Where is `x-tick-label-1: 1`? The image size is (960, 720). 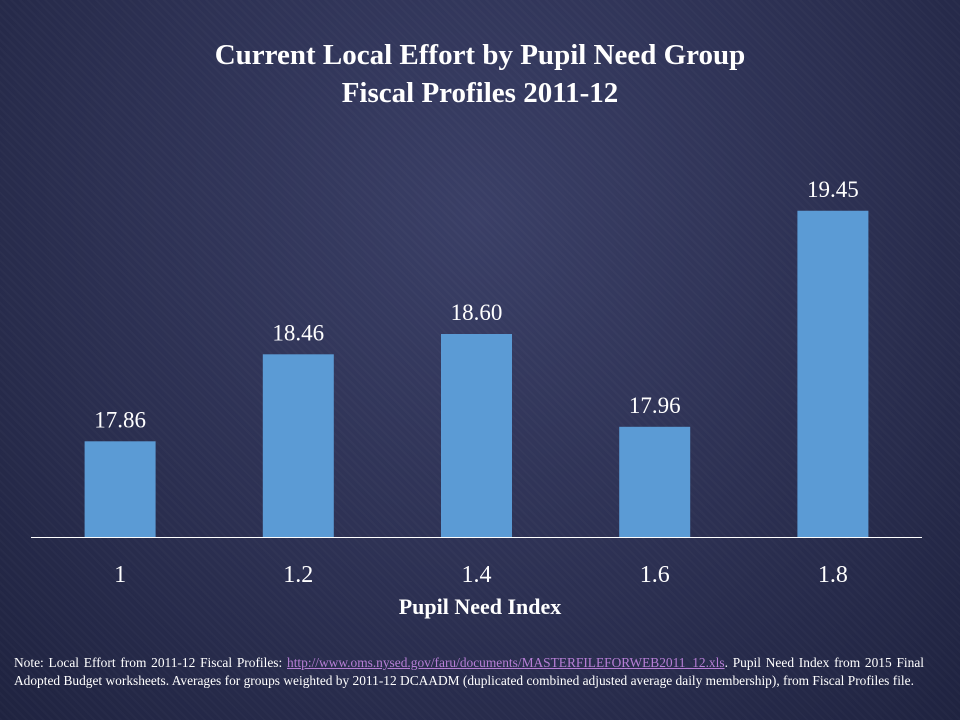
x-tick-label-1: 1 is located at coordinates (120, 575).